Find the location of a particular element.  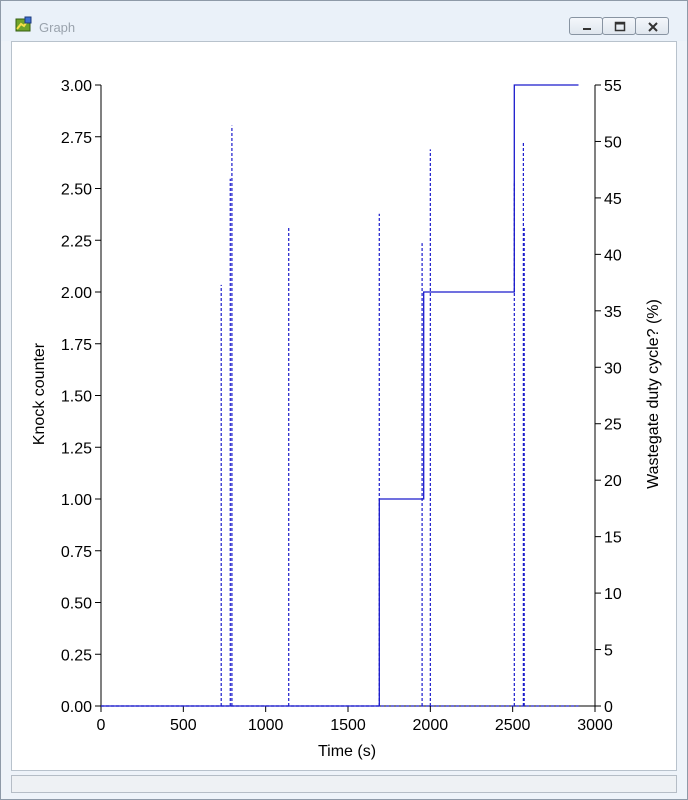

minimize-button is located at coordinates (586, 26).